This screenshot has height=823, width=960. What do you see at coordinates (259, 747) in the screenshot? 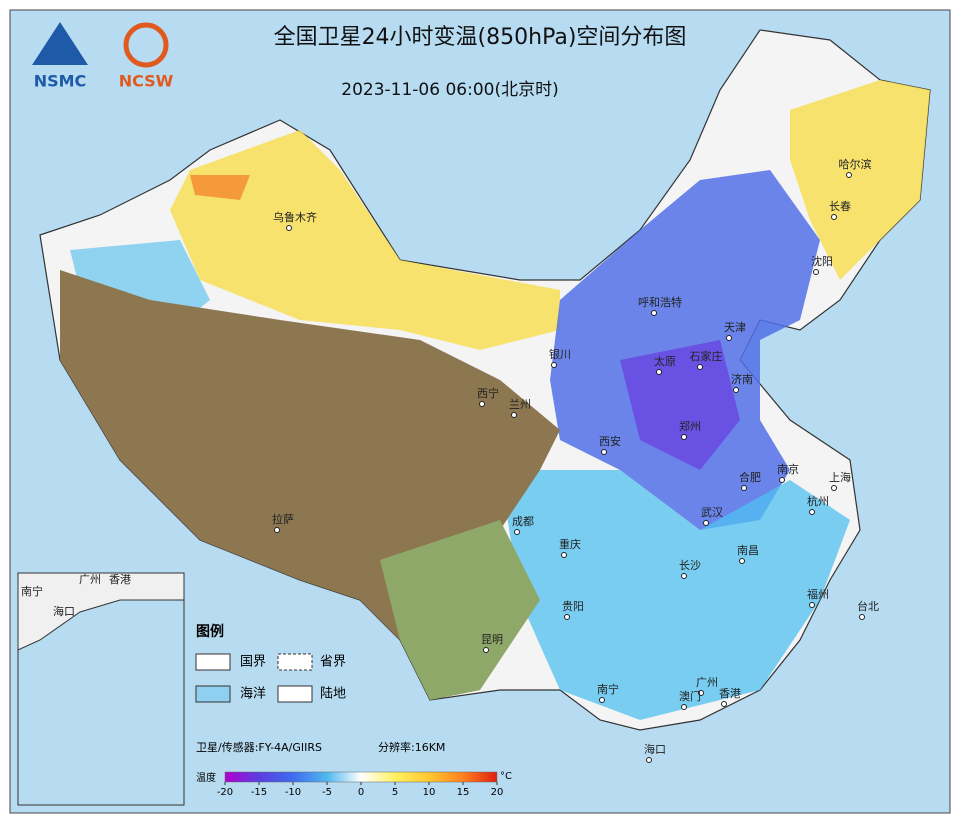
I see `sensor: 卫星/传感器:FY-4A/GIIRS` at bounding box center [259, 747].